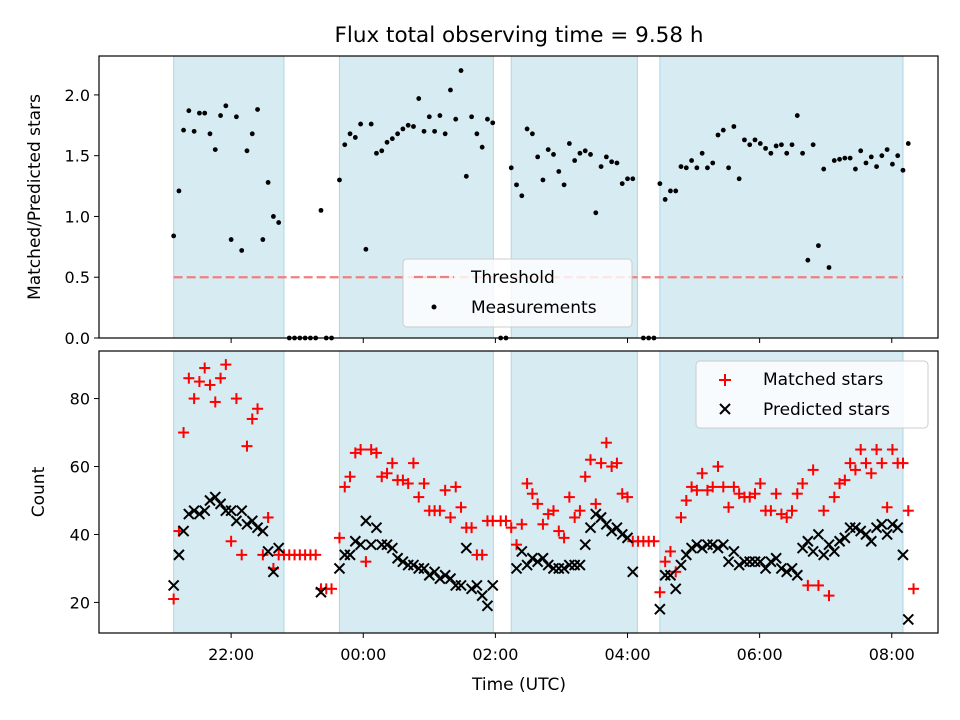 The width and height of the screenshot is (960, 720). I want to click on count-legend-box, so click(812, 394).